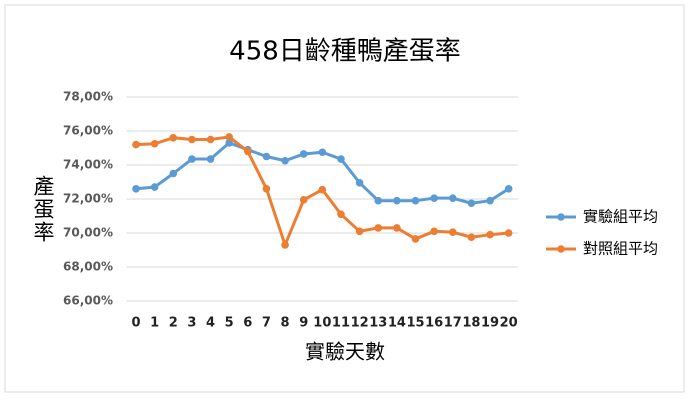 This screenshot has width=689, height=400. Describe the element at coordinates (229, 323) in the screenshot. I see `x-tick-label: 5` at that location.